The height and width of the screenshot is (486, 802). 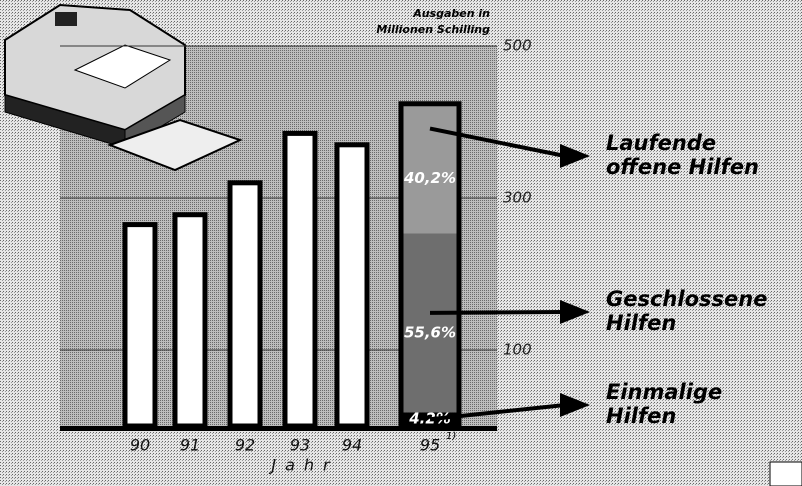 I want to click on x-tick-label: 92, so click(x=245, y=445).